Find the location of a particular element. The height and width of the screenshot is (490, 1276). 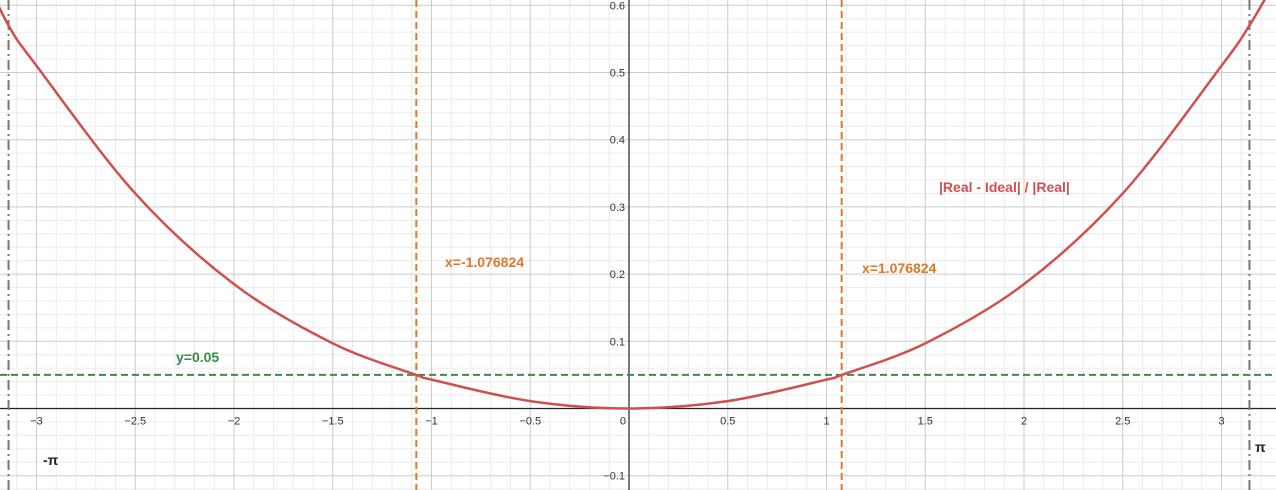

y-tick-label: 0.4 is located at coordinates (617, 141).